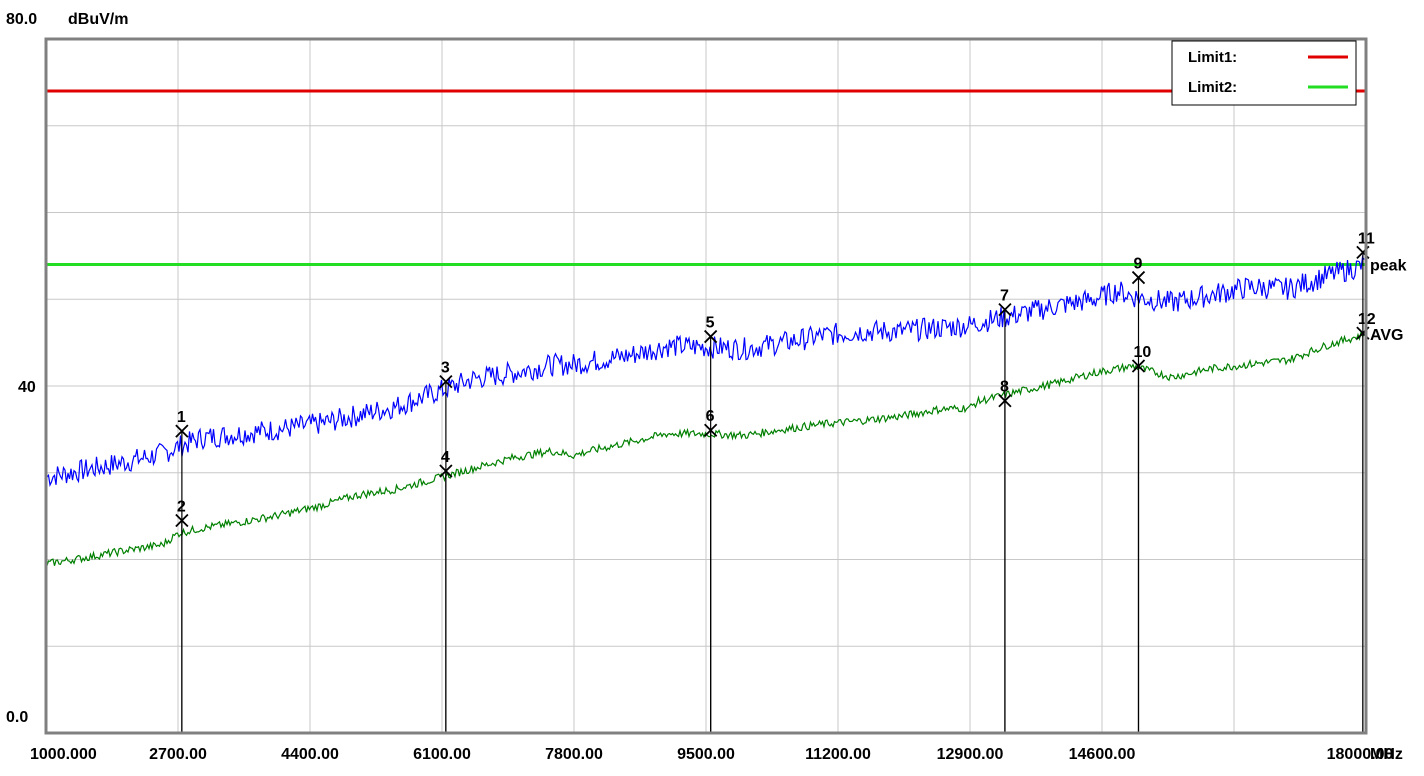 The width and height of the screenshot is (1424, 776). Describe the element at coordinates (970, 754) in the screenshot. I see `x-tick-label: 12900.00` at that location.